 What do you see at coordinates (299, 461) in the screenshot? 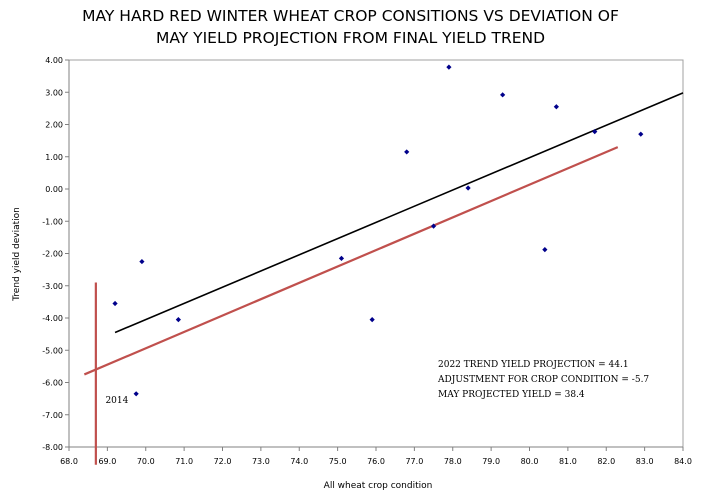
I see `x-tick-label: 74.0` at bounding box center [299, 461].